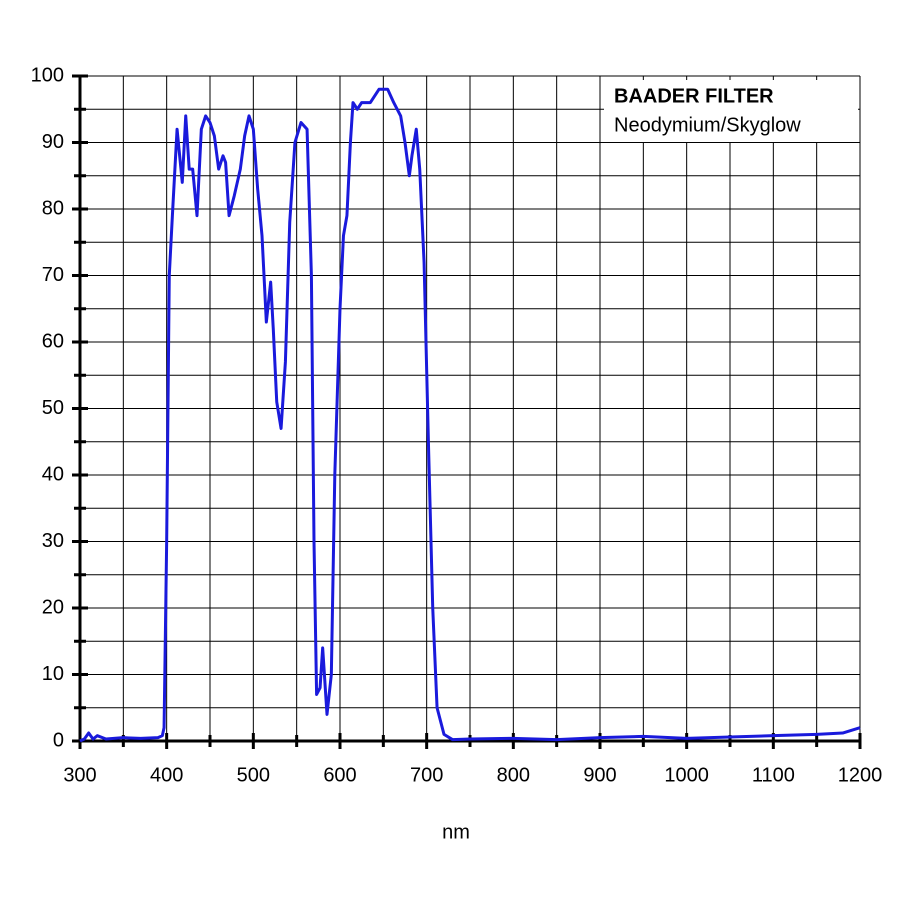  I want to click on y-tick-label: 40, so click(53, 474).